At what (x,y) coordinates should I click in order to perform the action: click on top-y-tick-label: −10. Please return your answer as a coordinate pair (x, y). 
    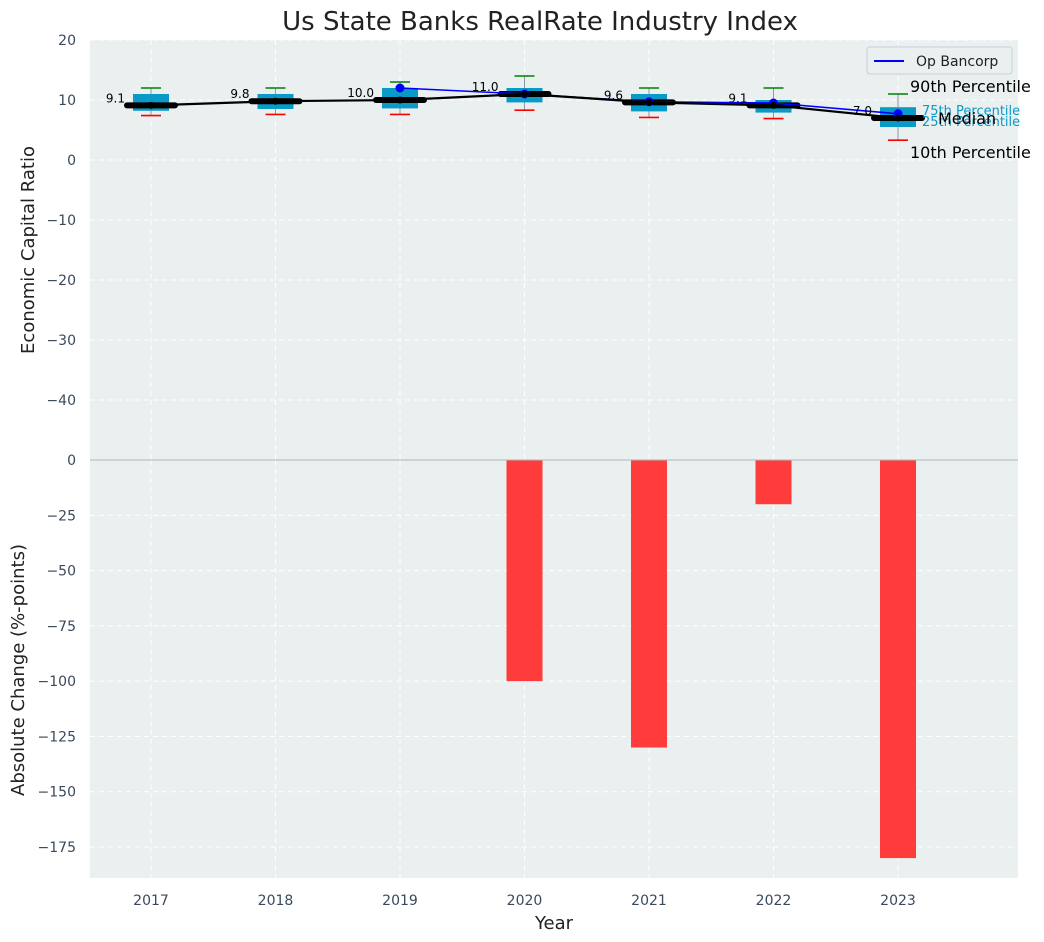
    Looking at the image, I should click on (61, 221).